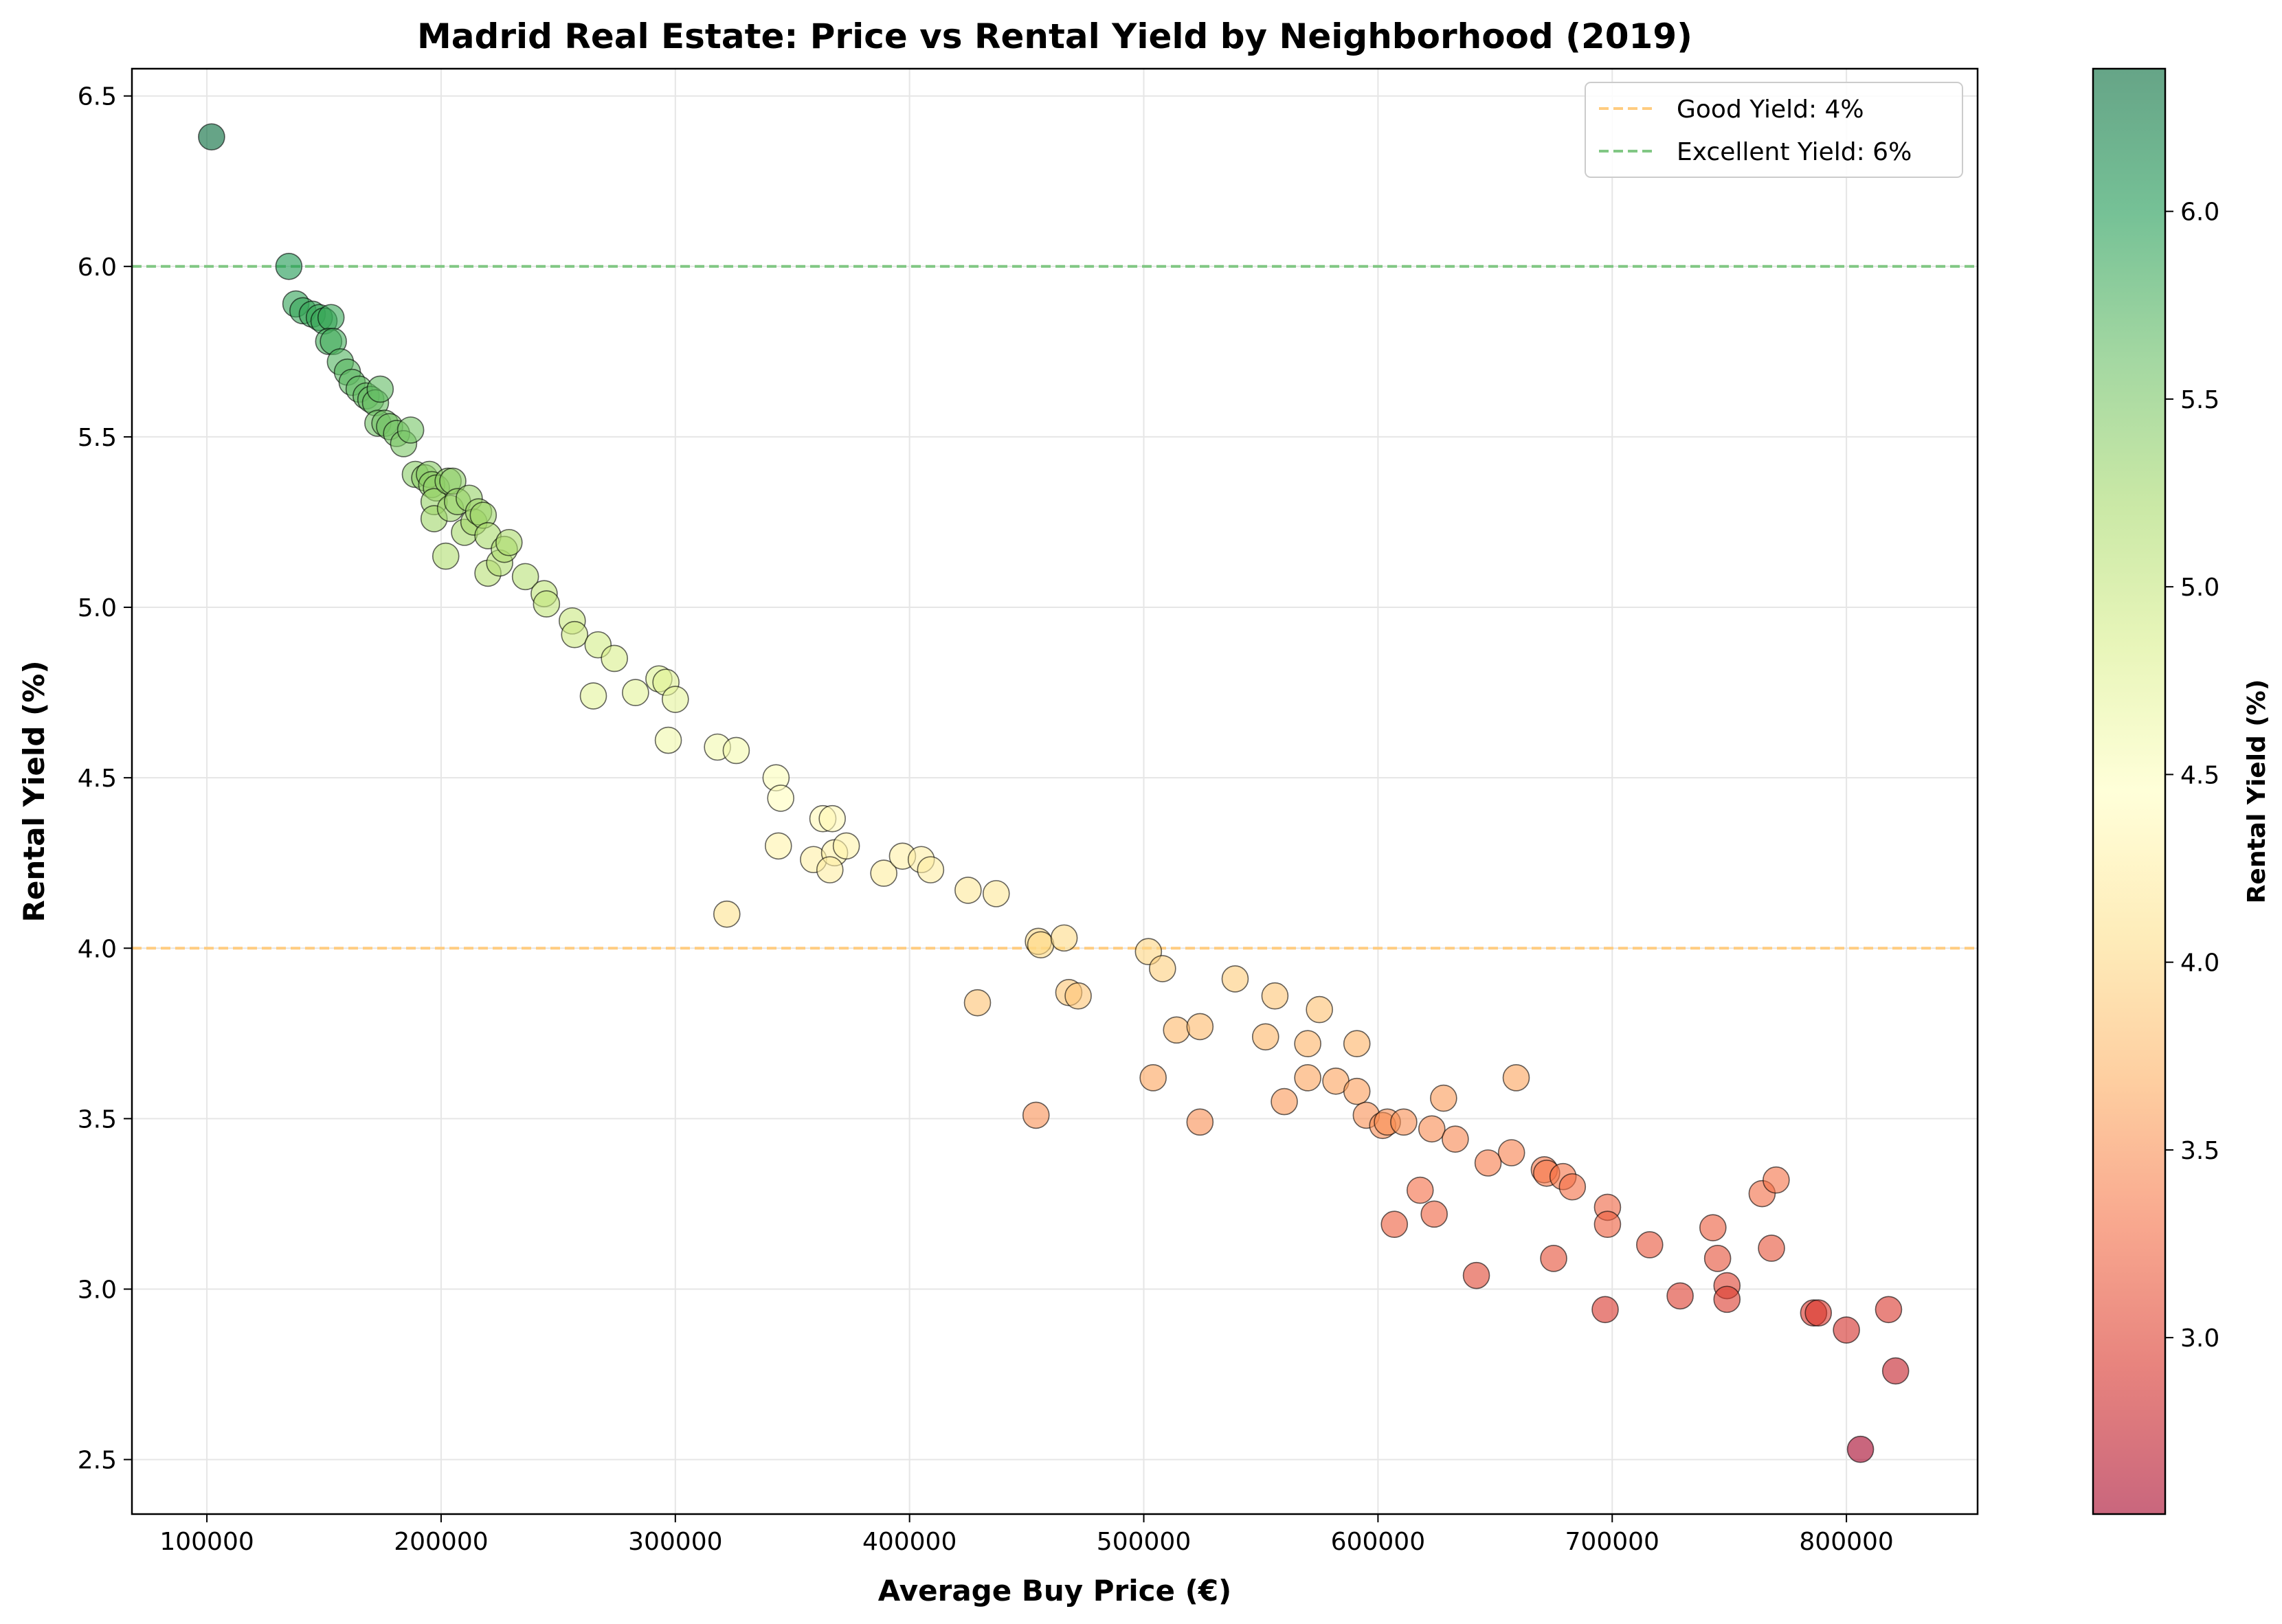  I want to click on legend-box, so click(1774, 130).